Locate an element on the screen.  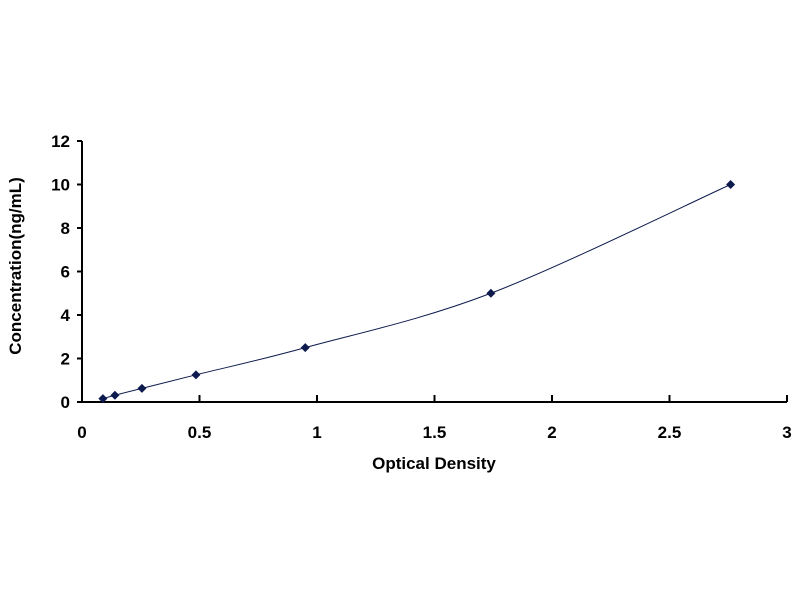
x-tick-label: 0 is located at coordinates (81, 432).